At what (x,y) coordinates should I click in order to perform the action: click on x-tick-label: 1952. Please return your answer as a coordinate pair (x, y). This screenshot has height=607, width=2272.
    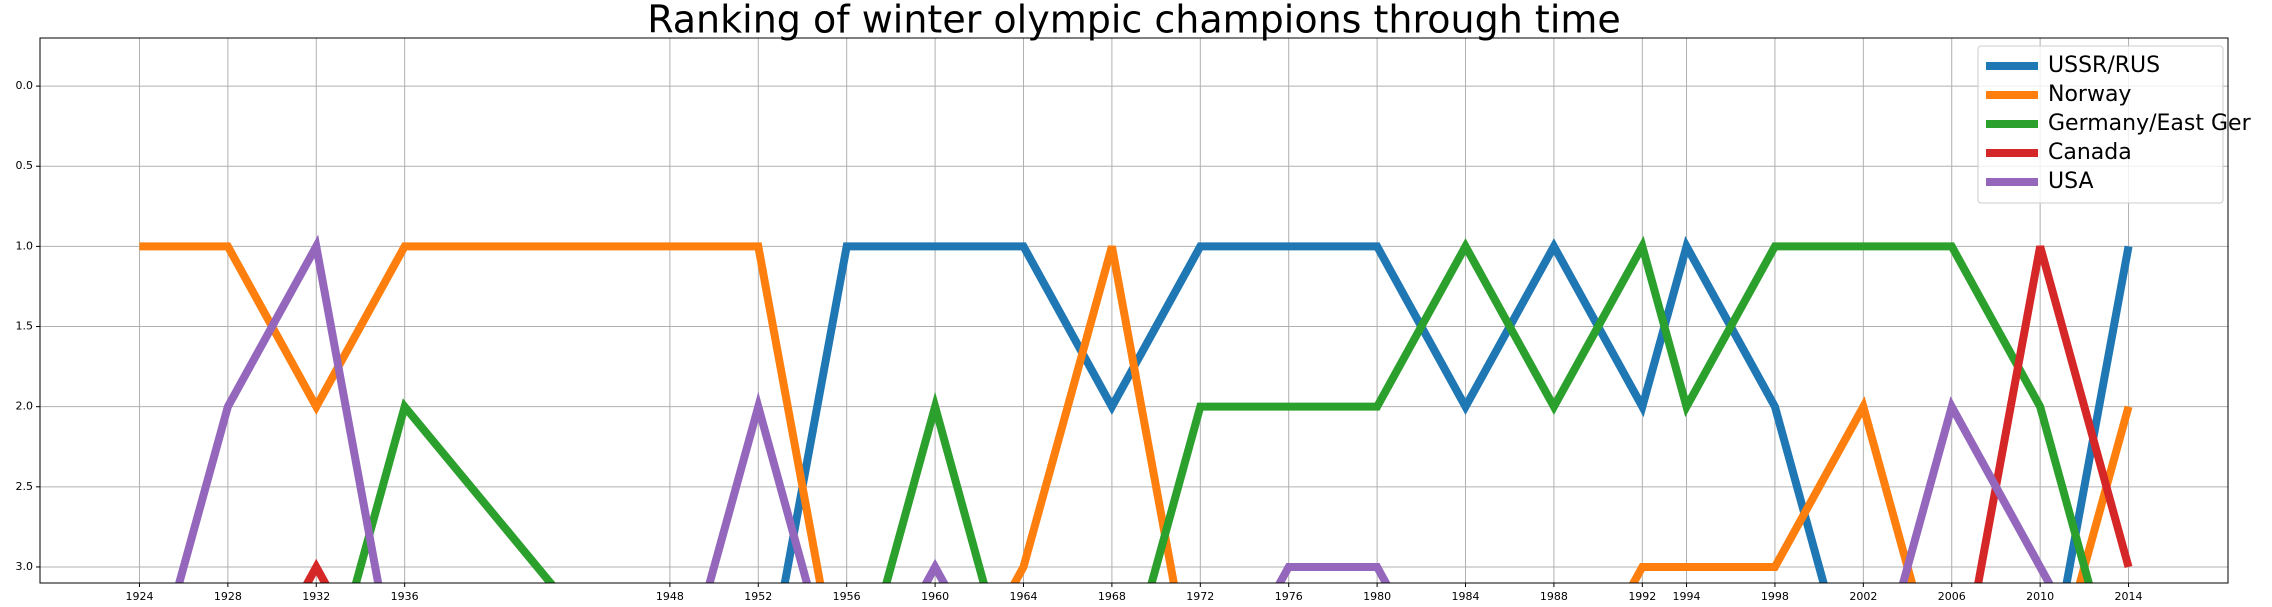
    Looking at the image, I should click on (758, 596).